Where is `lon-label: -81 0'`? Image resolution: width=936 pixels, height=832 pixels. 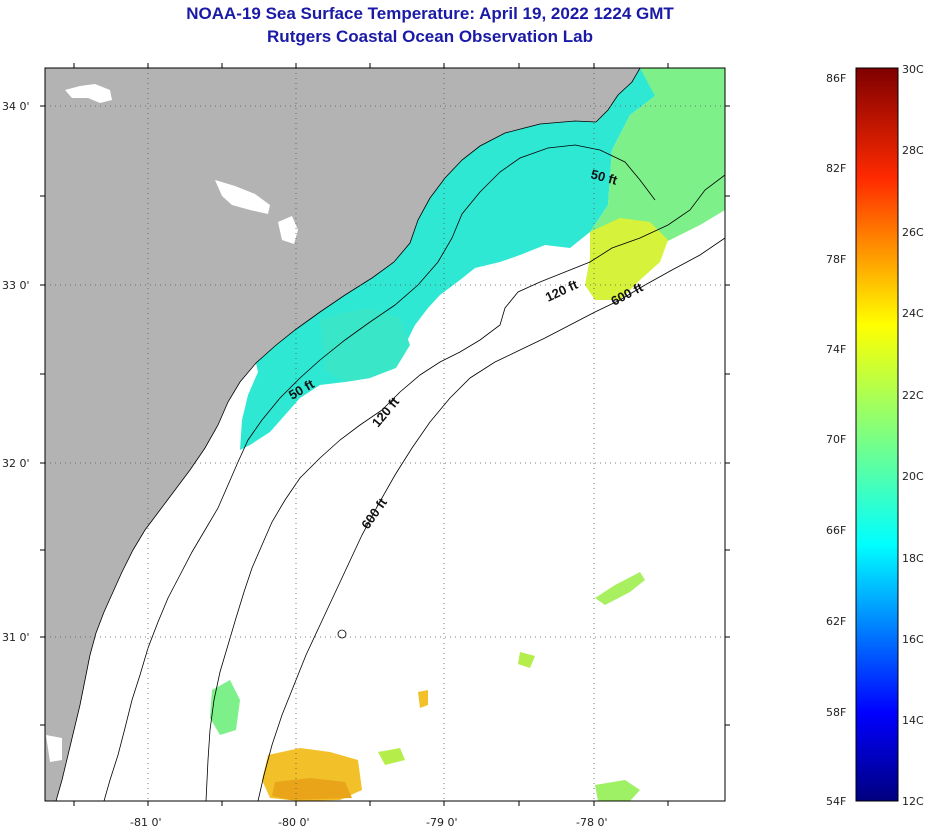
lon-label: -81 0' is located at coordinates (146, 822).